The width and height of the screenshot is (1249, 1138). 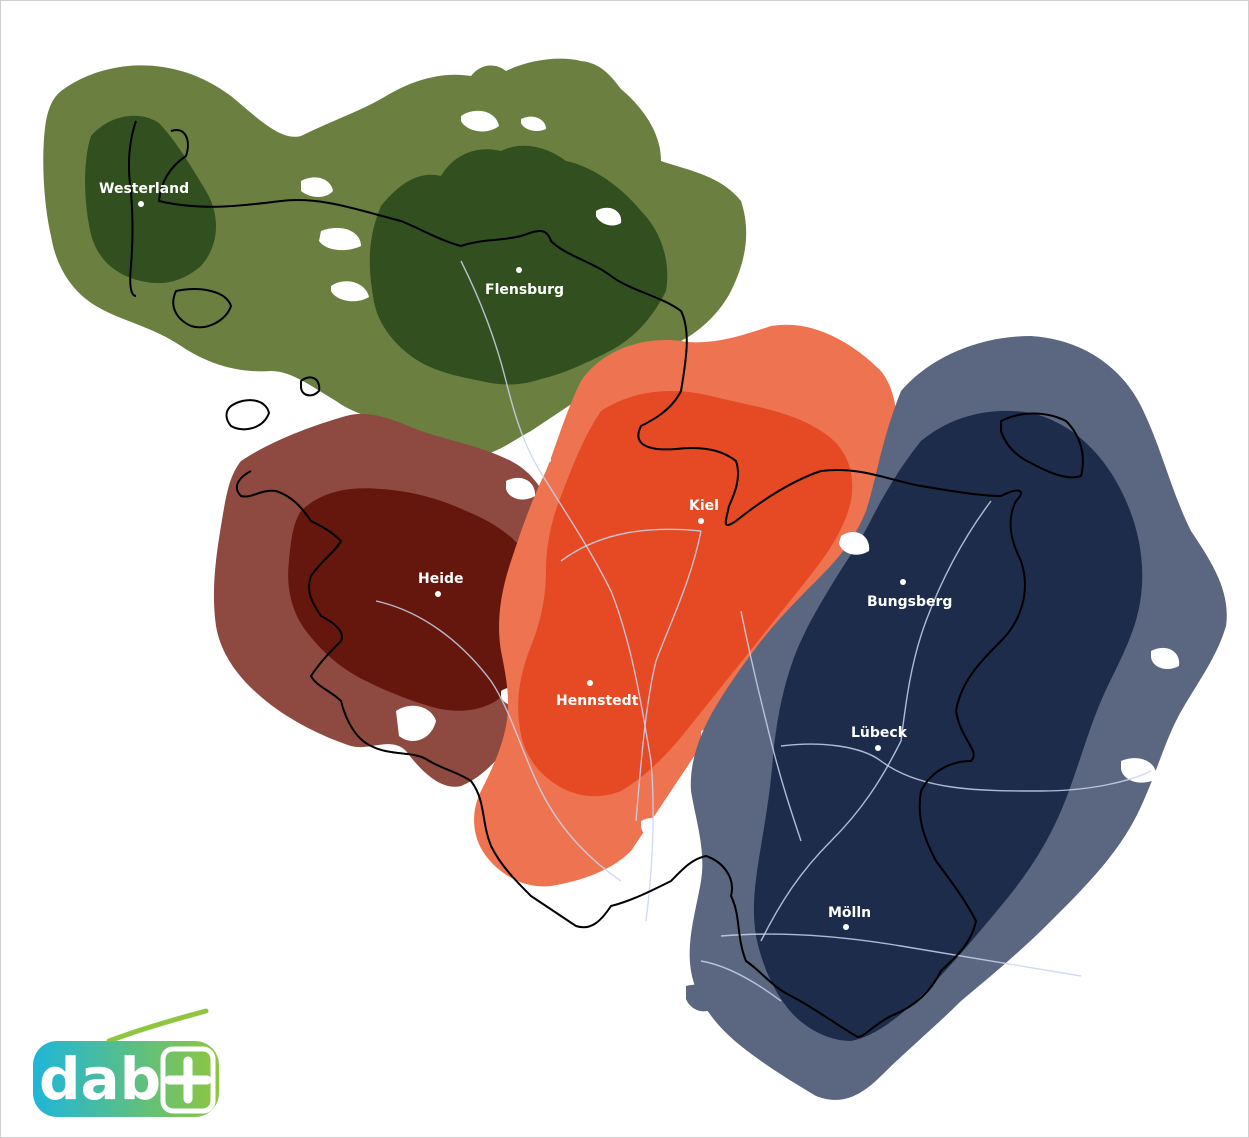 I want to click on dab-plus-logo: dab, so click(x=126, y=1062).